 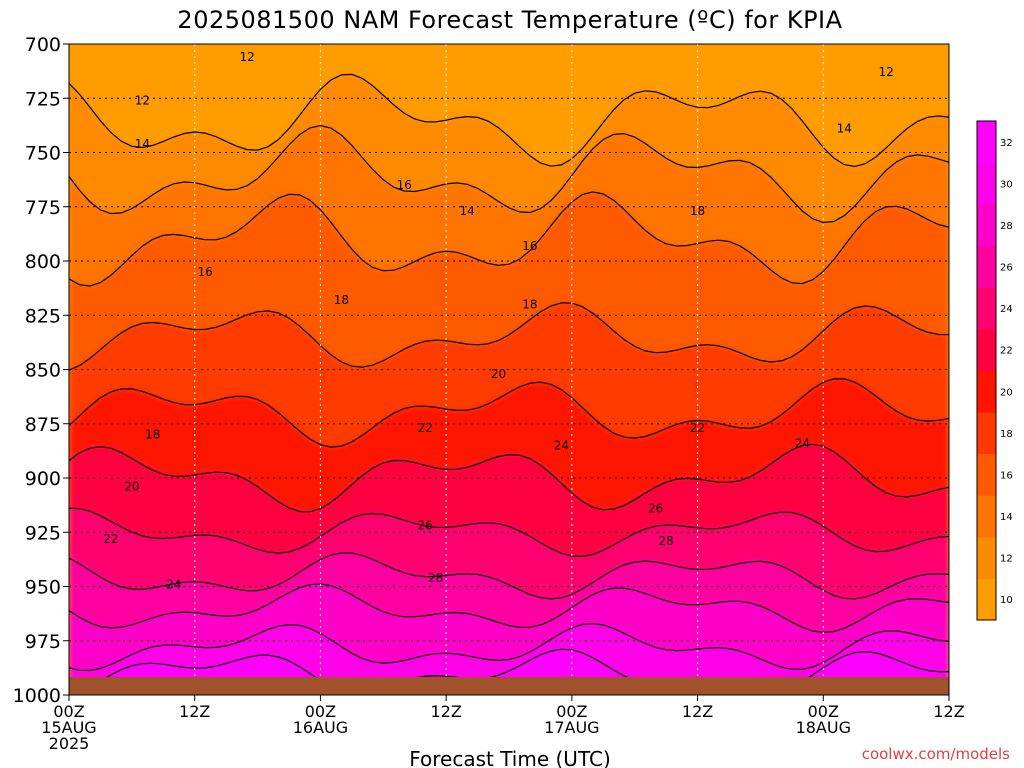 What do you see at coordinates (37, 696) in the screenshot?
I see `y-tick-label: 1000` at bounding box center [37, 696].